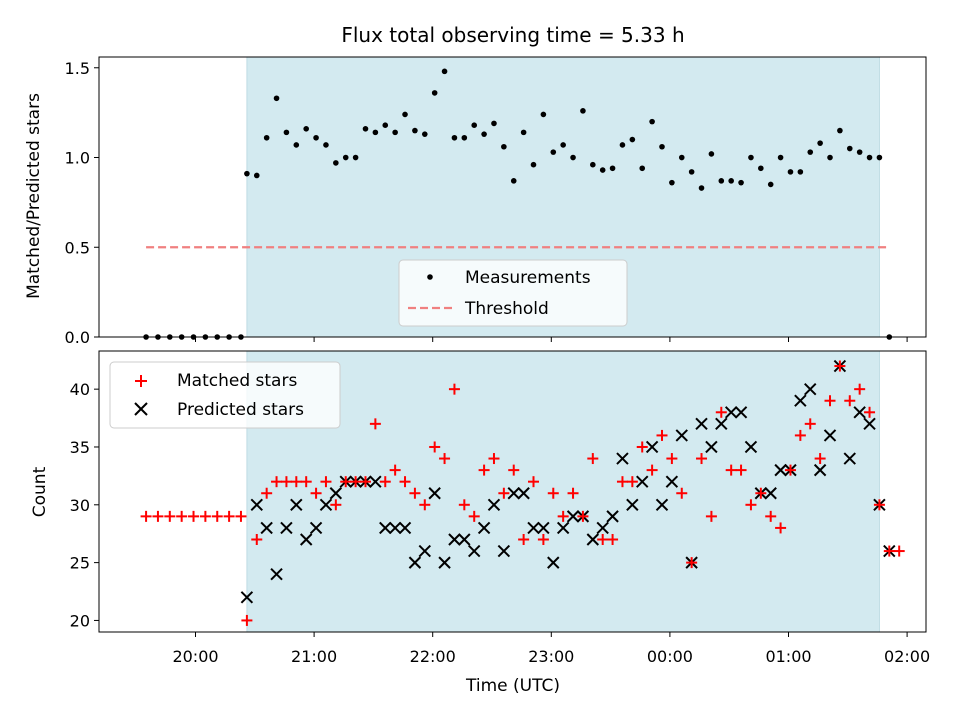  Describe the element at coordinates (551, 656) in the screenshot. I see `x-tick-label: 23:00` at that location.